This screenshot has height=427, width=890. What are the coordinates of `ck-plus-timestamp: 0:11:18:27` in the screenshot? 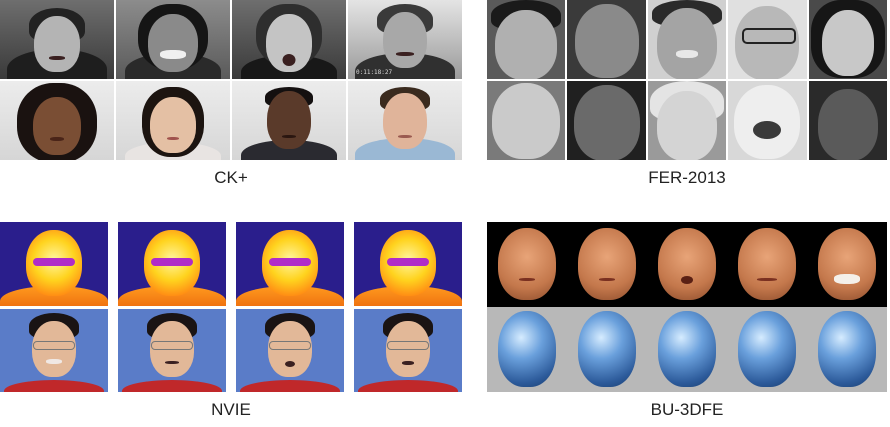 It's located at (374, 72).